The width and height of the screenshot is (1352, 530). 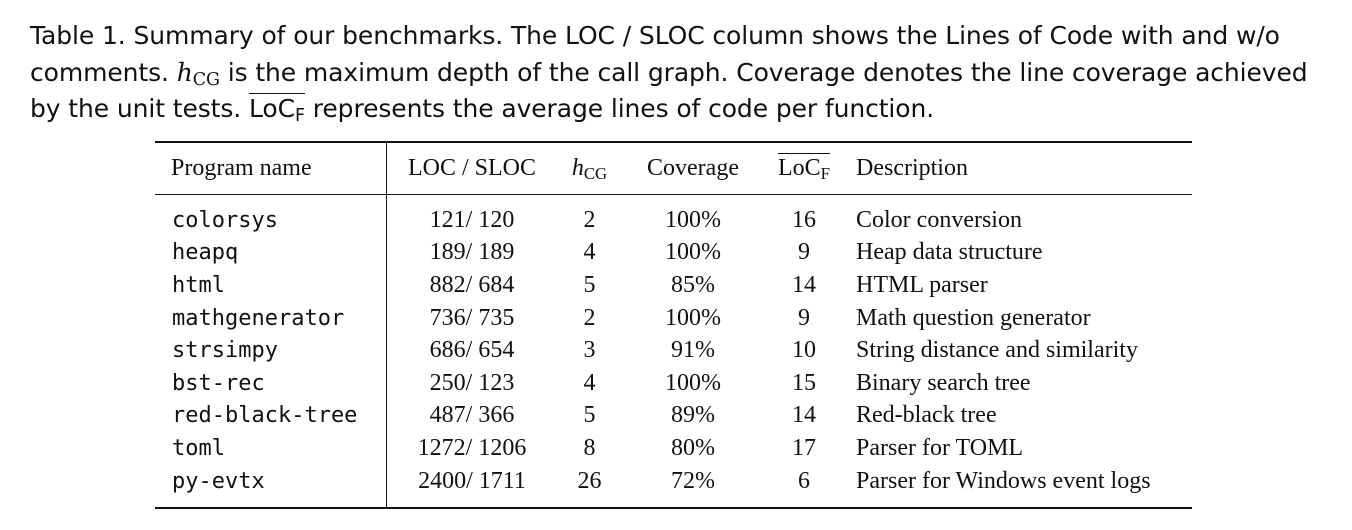 I want to click on cell-description: String distance and similarity, so click(x=997, y=350).